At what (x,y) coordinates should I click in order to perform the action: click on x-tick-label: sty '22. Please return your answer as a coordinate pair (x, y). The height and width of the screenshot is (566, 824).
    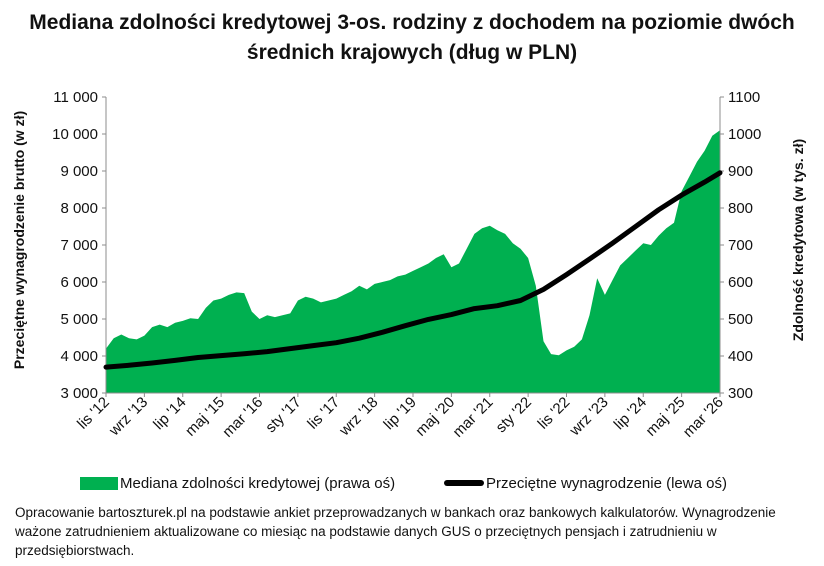
    Looking at the image, I should click on (514, 415).